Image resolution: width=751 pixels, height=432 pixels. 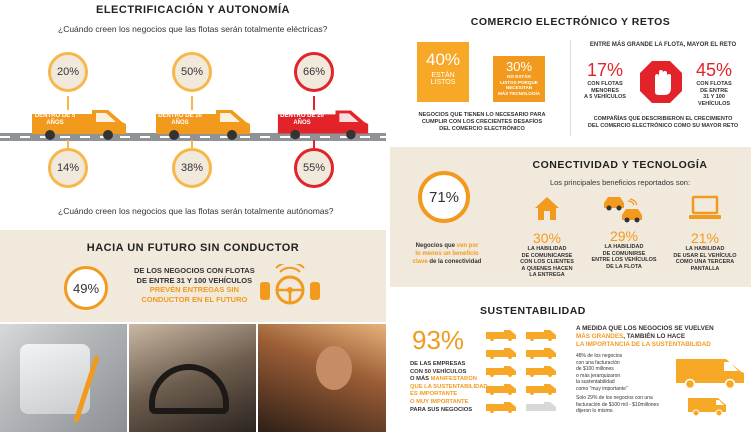 I want to click on large-fleet-l2: DE ENTRE, so click(x=714, y=90).